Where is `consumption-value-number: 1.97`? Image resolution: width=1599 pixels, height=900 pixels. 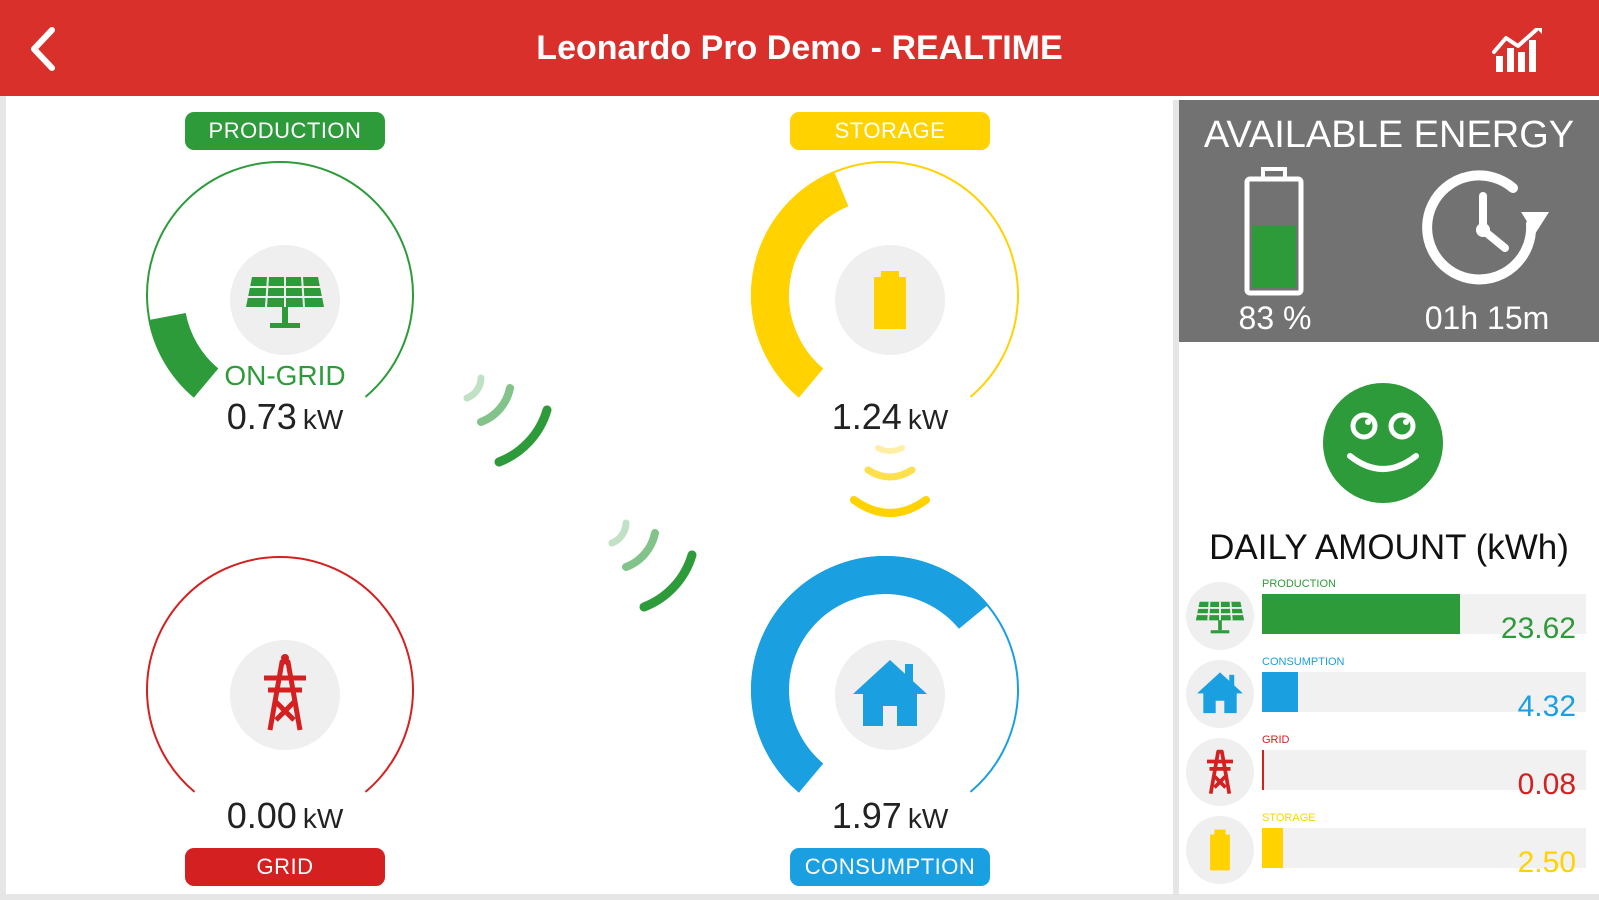
consumption-value-number: 1.97 is located at coordinates (866, 815).